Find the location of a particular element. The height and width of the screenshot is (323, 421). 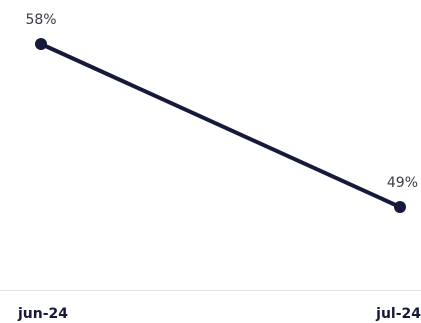

x-tick-labels: jun-24 jul-24 is located at coordinates (219, 314).